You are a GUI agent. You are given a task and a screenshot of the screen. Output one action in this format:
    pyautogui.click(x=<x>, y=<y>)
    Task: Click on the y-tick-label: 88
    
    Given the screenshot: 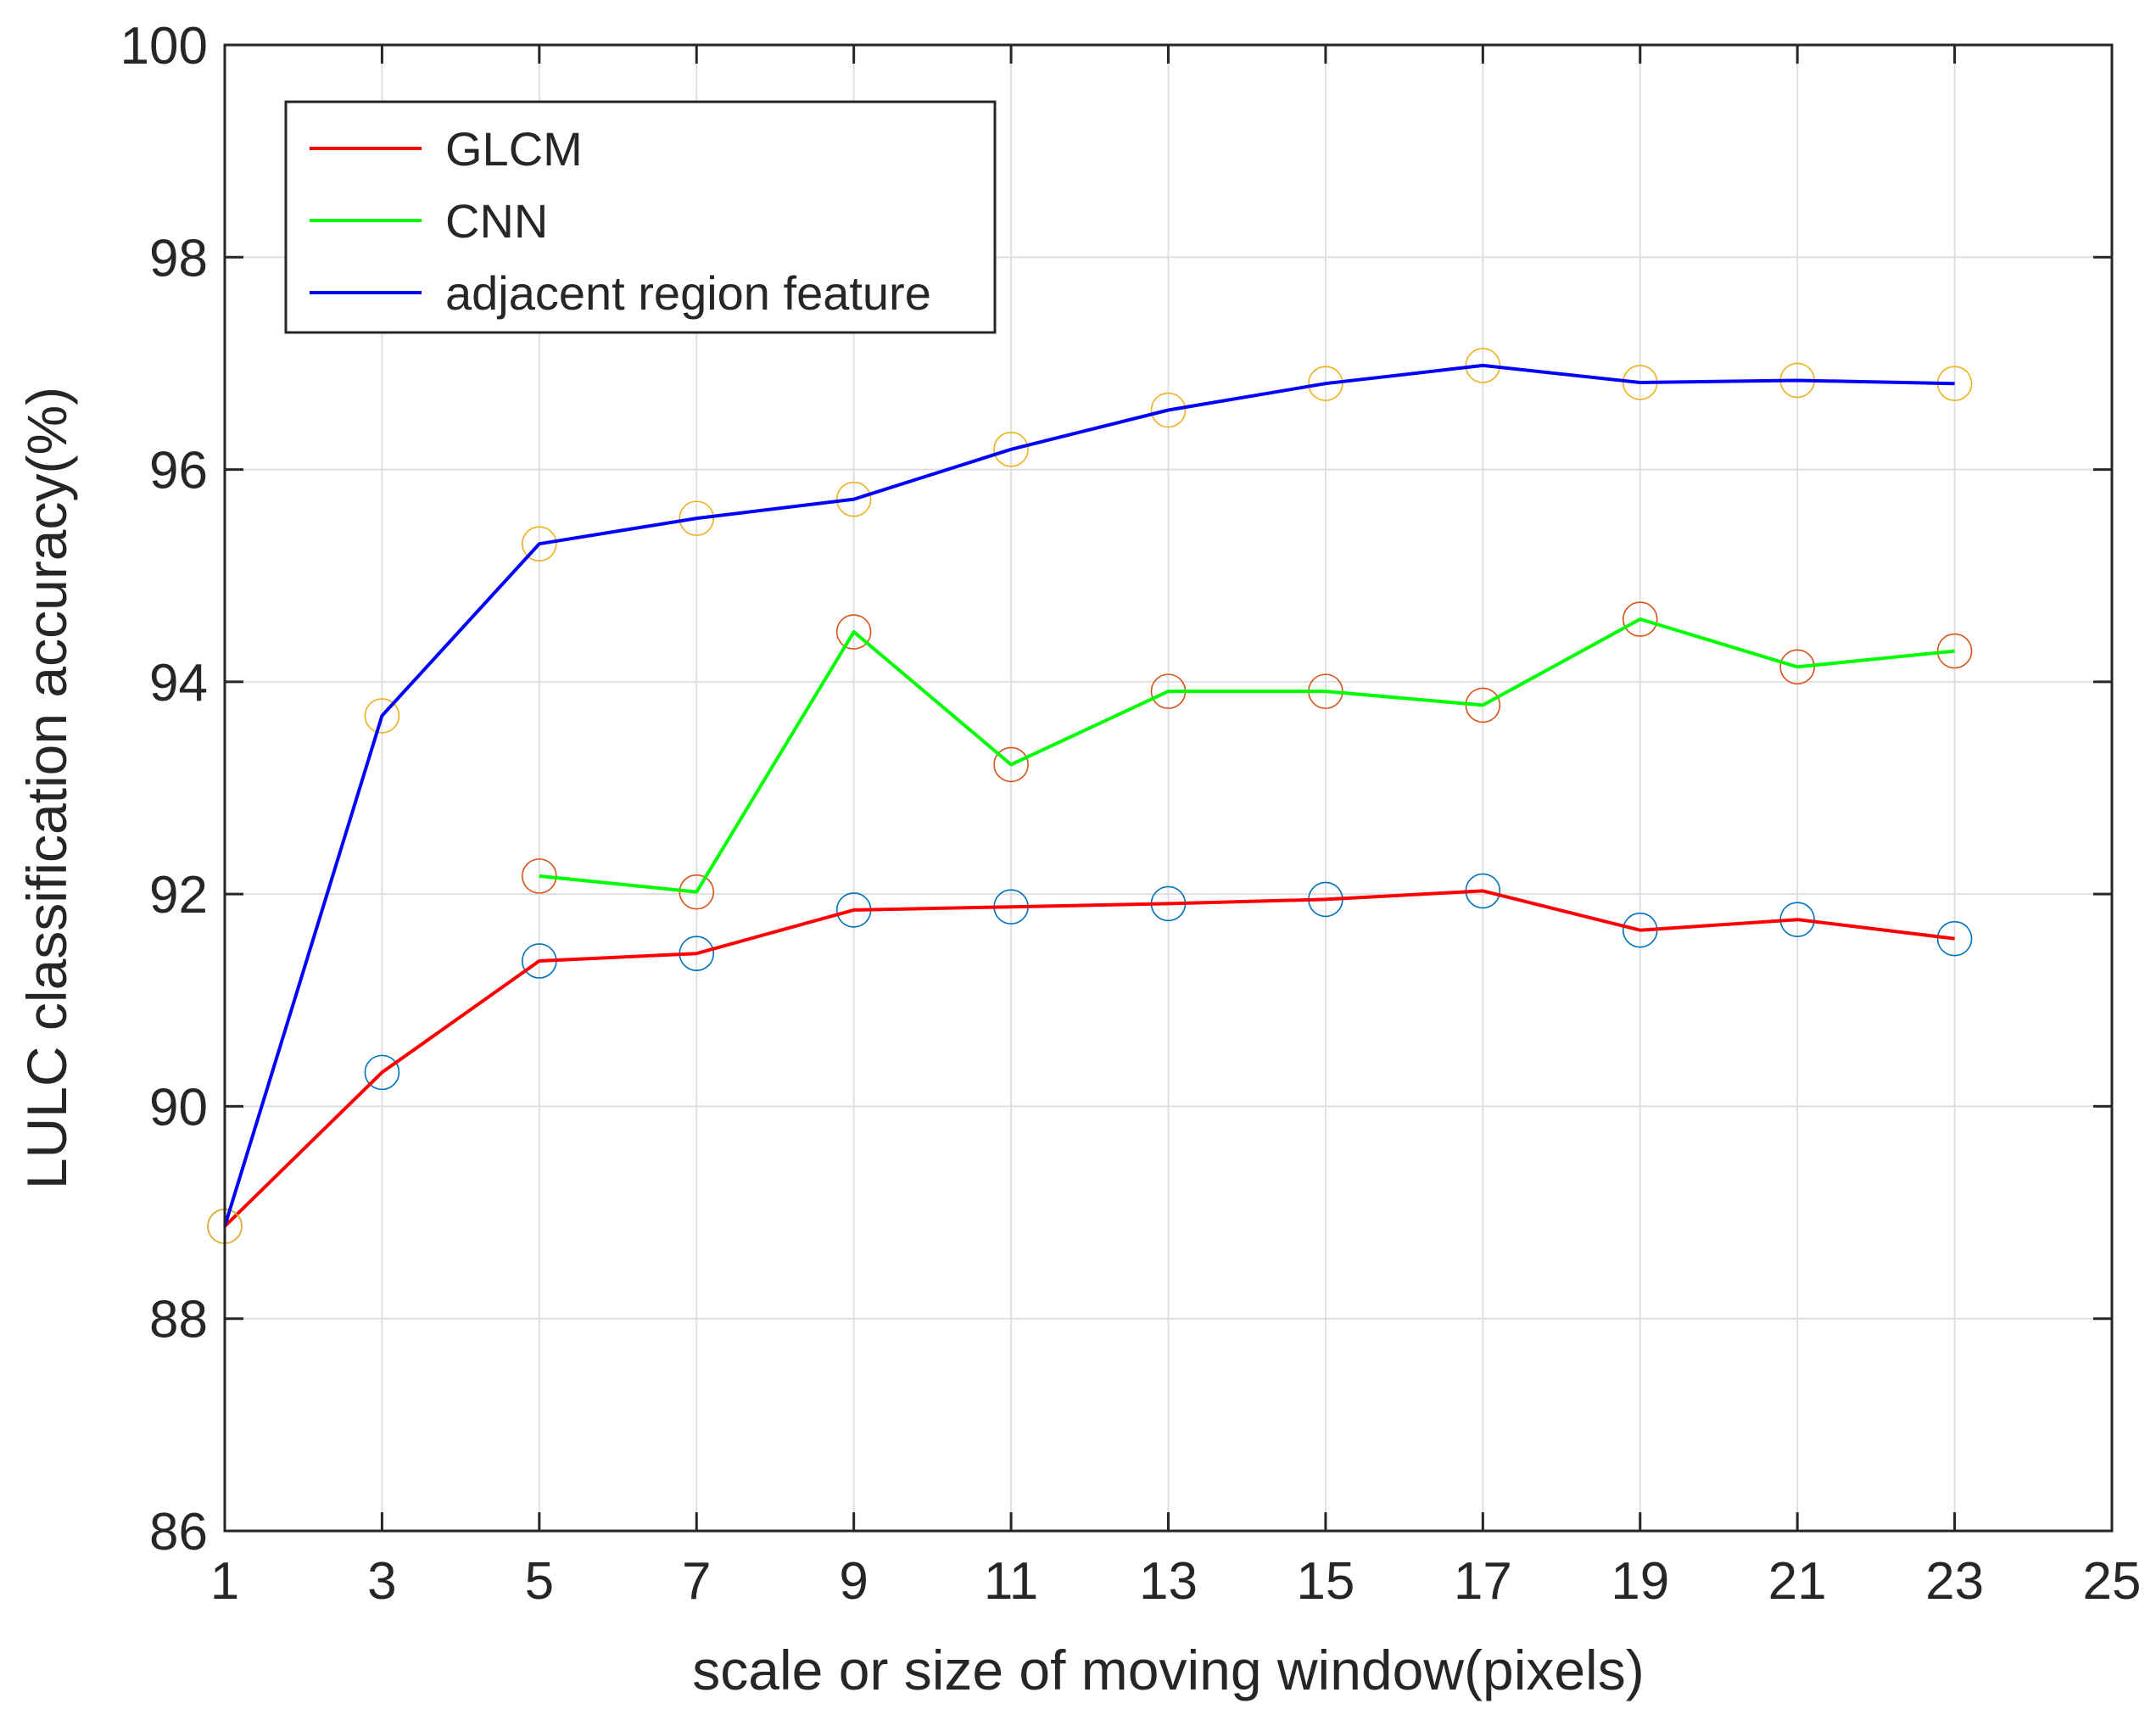 What is the action you would take?
    pyautogui.click(x=178, y=1320)
    